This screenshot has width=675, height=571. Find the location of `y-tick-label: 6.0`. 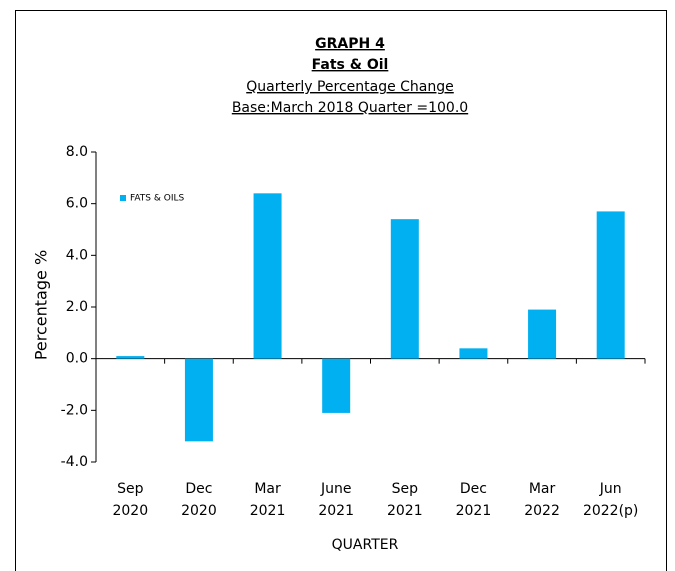

y-tick-label: 6.0 is located at coordinates (77, 204).